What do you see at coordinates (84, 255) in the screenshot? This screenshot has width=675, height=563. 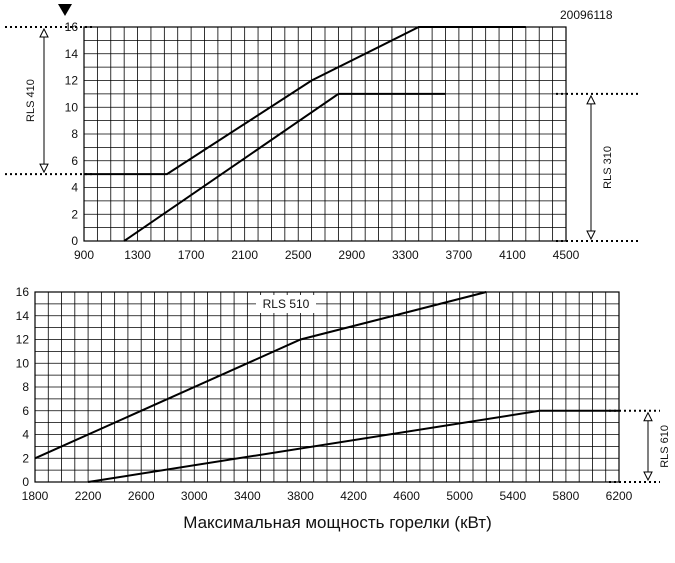 I see `x-tick-label: 900` at bounding box center [84, 255].